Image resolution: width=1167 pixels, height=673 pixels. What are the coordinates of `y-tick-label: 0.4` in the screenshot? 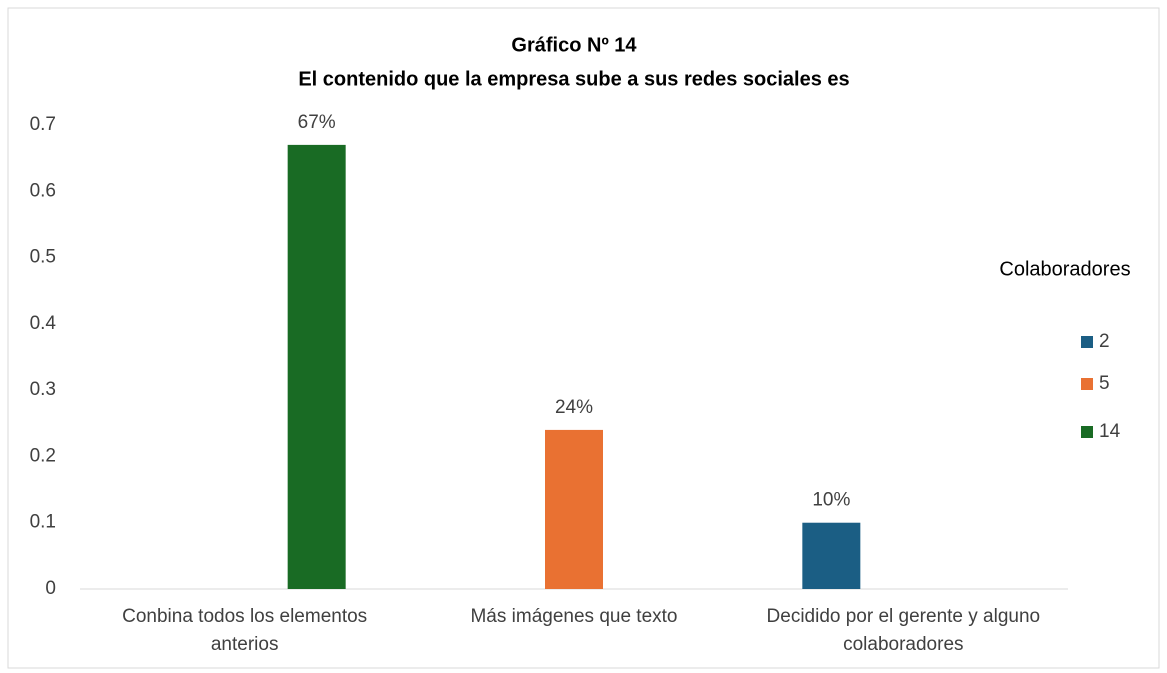 It's located at (43, 323).